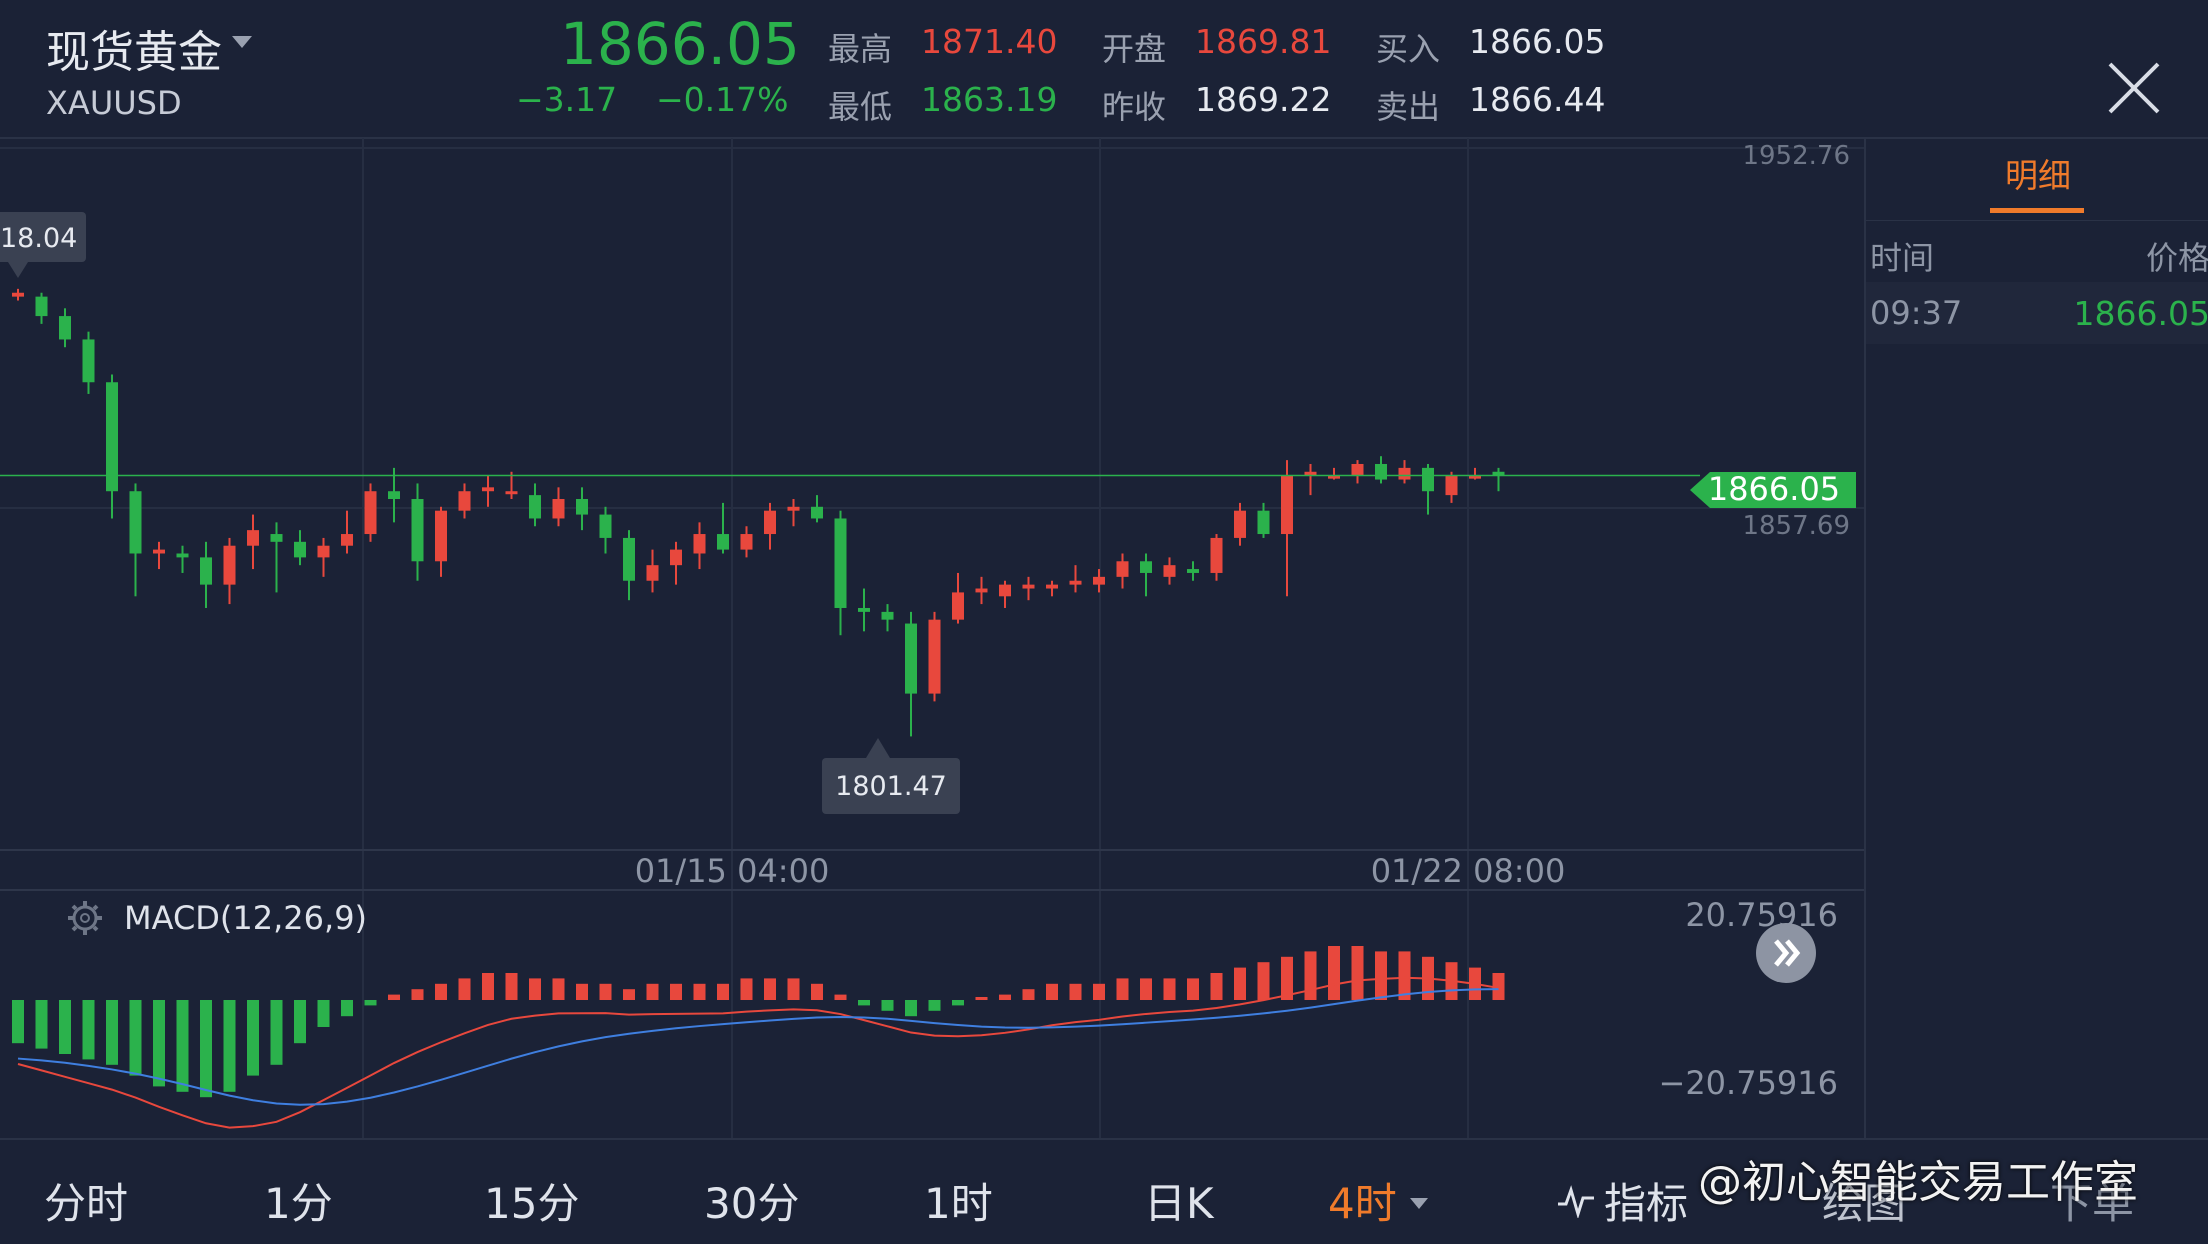  I want to click on tab-detail: 明细, so click(2038, 175).